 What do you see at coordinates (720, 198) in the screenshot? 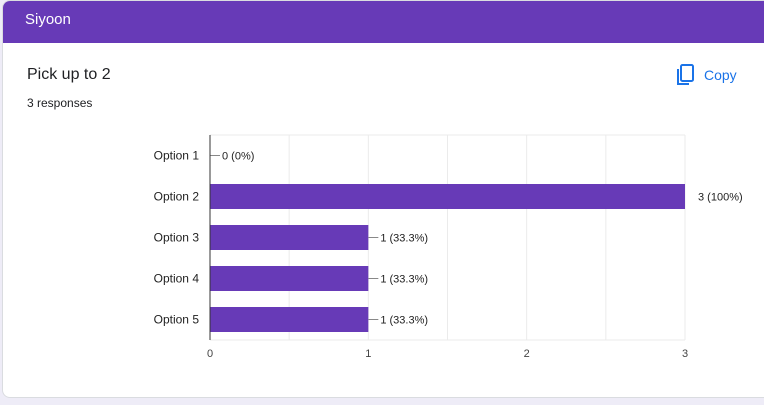
I see `data-label: 3 (100%)` at bounding box center [720, 198].